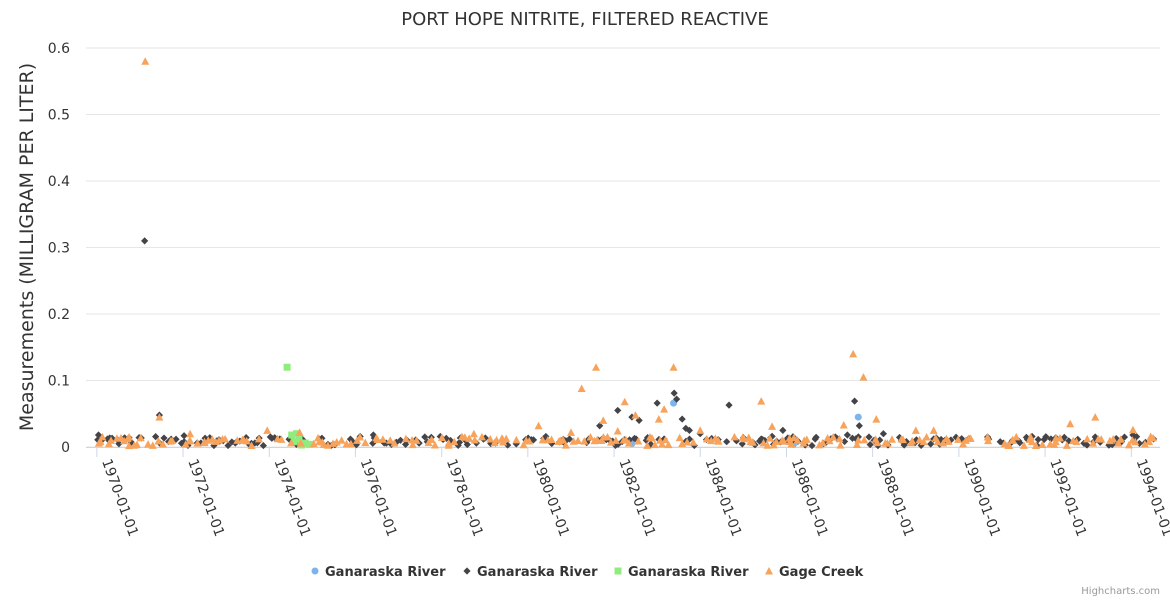 The width and height of the screenshot is (1170, 604). What do you see at coordinates (65, 448) in the screenshot?
I see `y-tick-label: 0` at bounding box center [65, 448].